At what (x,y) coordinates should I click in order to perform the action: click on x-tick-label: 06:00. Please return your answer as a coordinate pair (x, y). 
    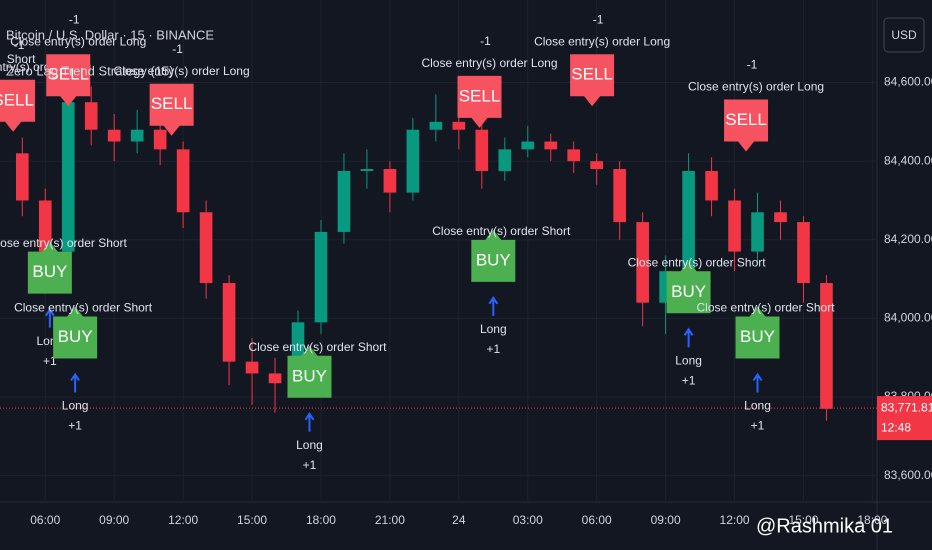
    Looking at the image, I should click on (597, 520).